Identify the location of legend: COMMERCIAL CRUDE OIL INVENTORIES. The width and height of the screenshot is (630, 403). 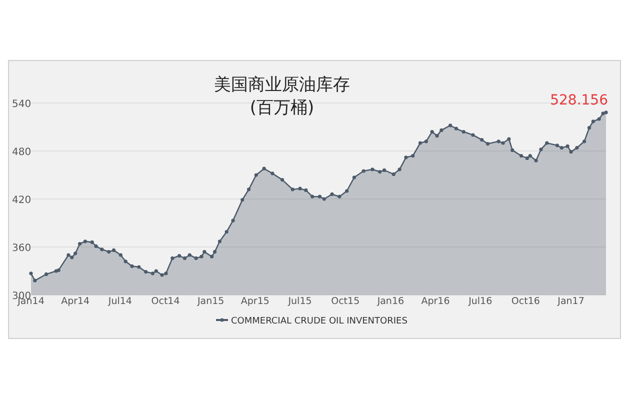
(312, 321).